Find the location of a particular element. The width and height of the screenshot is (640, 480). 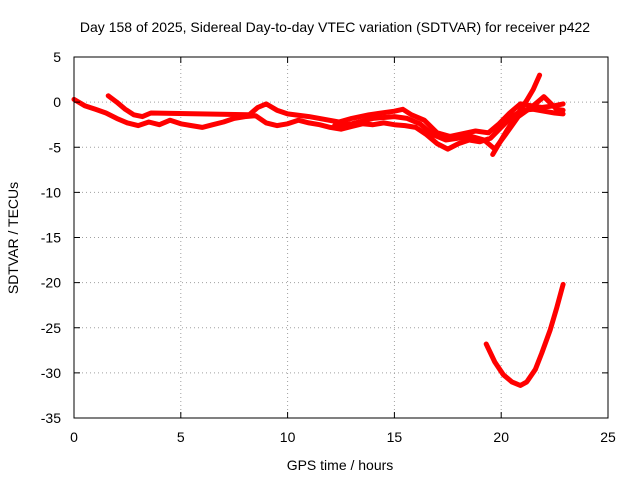

y-tick-label: -20 is located at coordinates (51, 283).